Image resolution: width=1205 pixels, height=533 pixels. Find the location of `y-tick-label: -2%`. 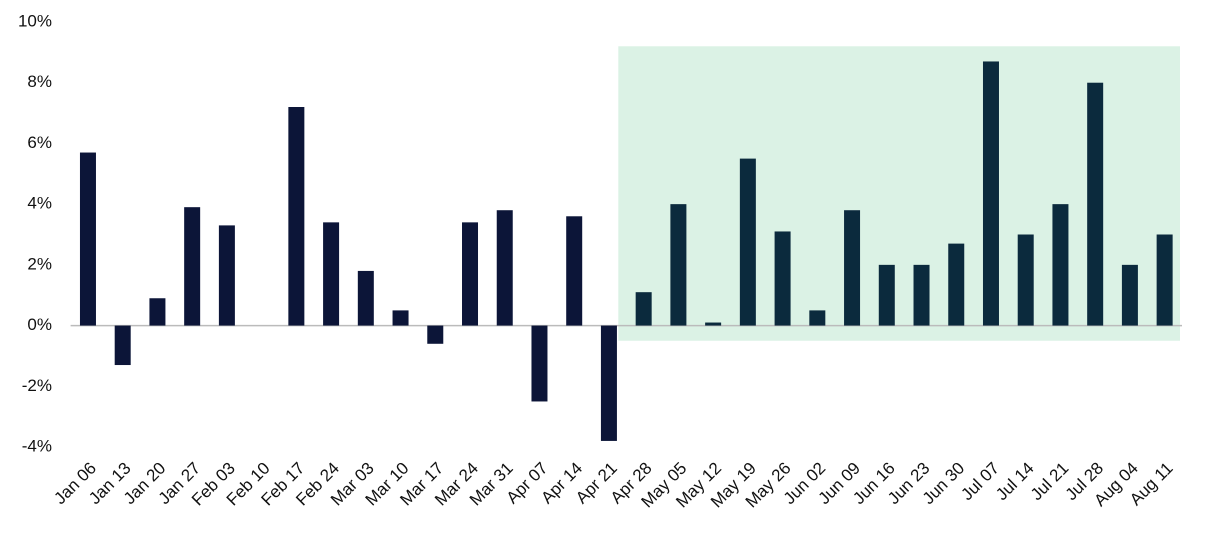

y-tick-label: -2% is located at coordinates (37, 385).